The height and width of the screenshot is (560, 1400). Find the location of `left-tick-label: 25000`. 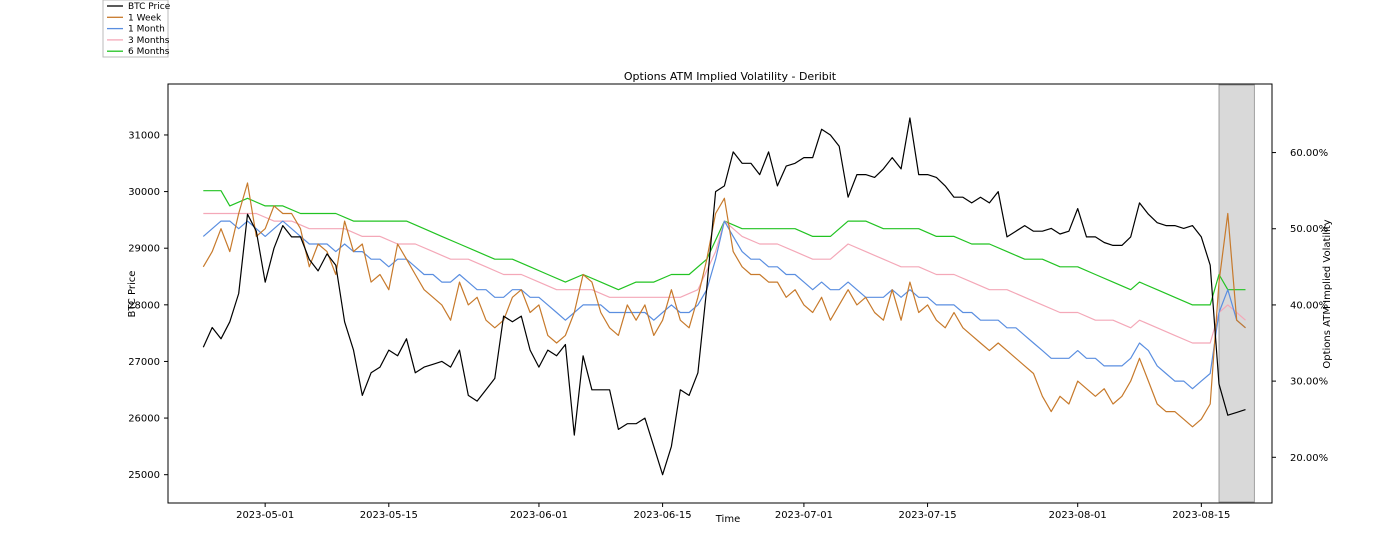

left-tick-label: 25000 is located at coordinates (144, 475).